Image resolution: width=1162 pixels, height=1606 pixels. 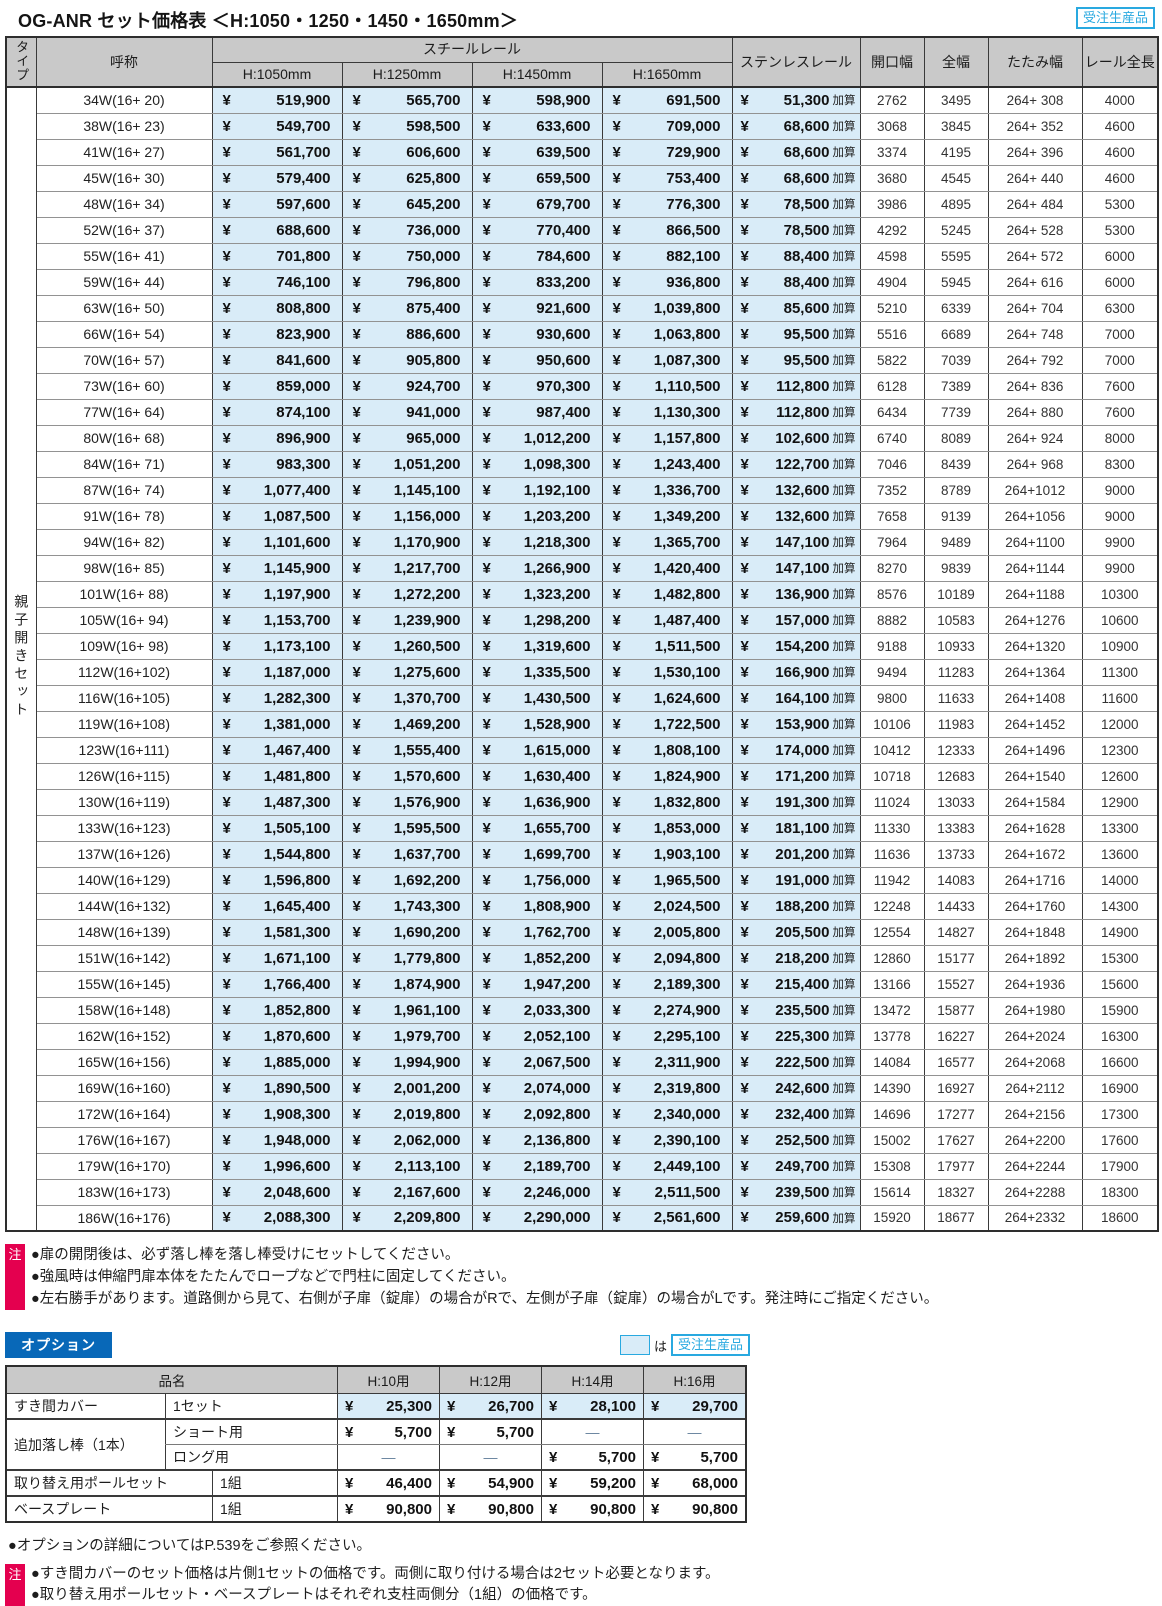 What do you see at coordinates (1035, 984) in the screenshot?
I see `folding-width-cell: 264+1936` at bounding box center [1035, 984].